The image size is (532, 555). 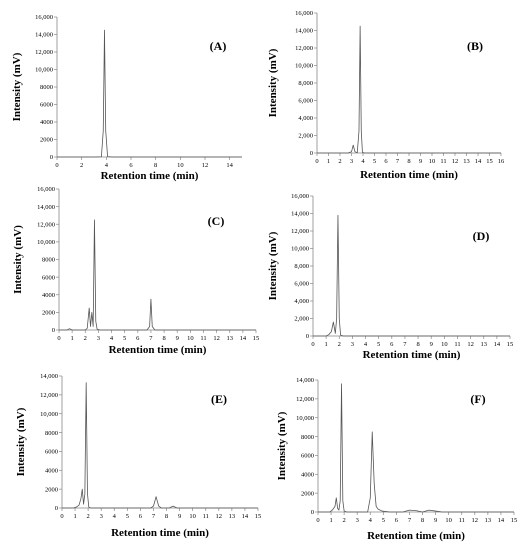 I want to click on panel-c-title: (C), so click(x=216, y=221).